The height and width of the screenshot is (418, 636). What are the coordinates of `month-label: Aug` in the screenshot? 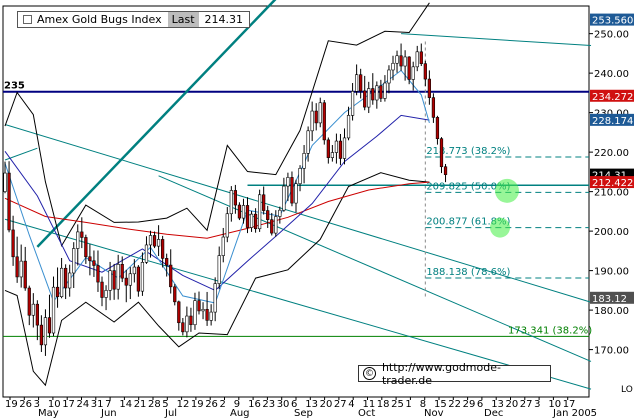 It's located at (240, 413).